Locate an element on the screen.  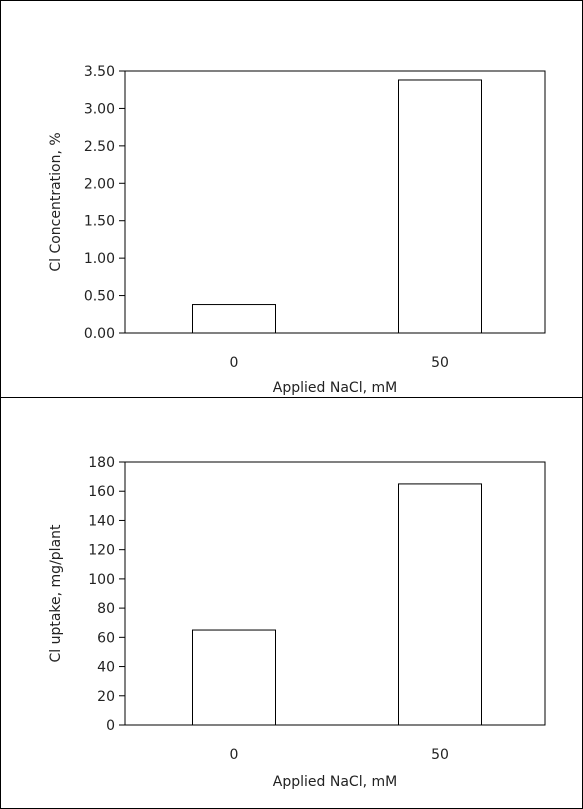
chart-1-y-tick-label: 3.50 is located at coordinates (99, 72).